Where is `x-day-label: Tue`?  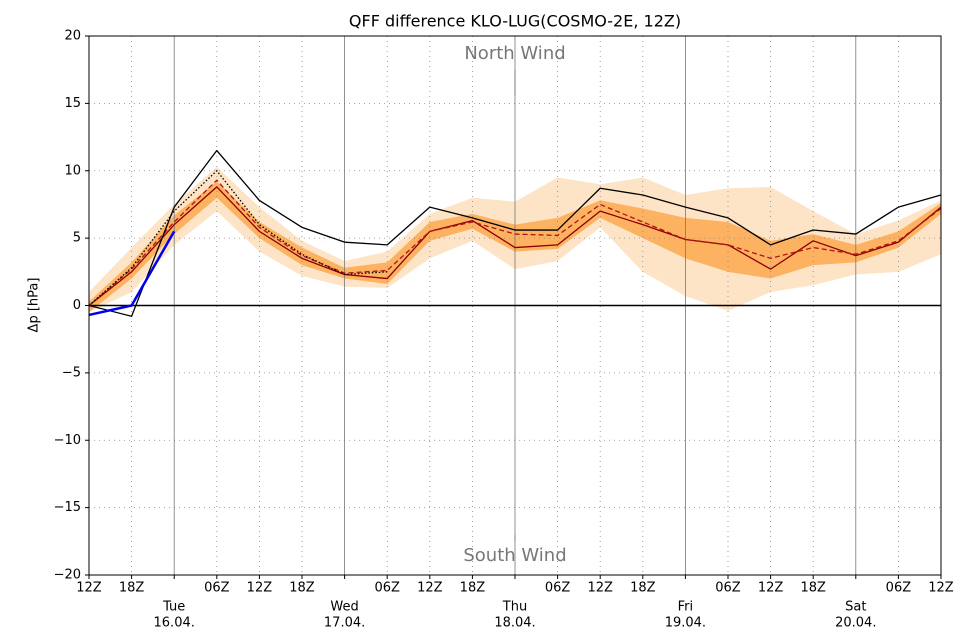 x-day-label: Tue is located at coordinates (173, 607).